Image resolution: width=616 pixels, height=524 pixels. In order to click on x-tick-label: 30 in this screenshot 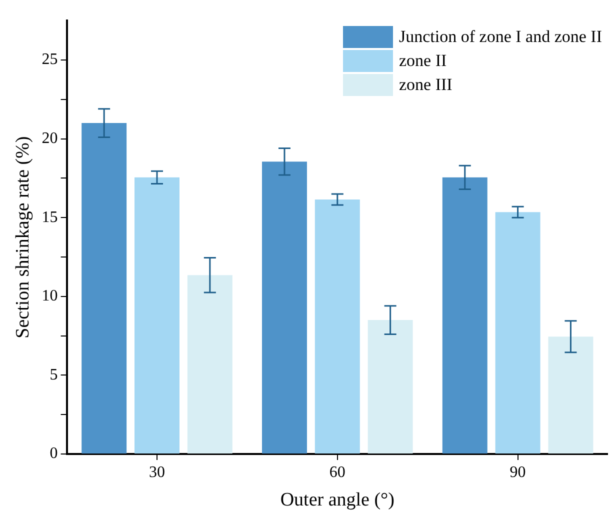, I will do `click(157, 472)`.